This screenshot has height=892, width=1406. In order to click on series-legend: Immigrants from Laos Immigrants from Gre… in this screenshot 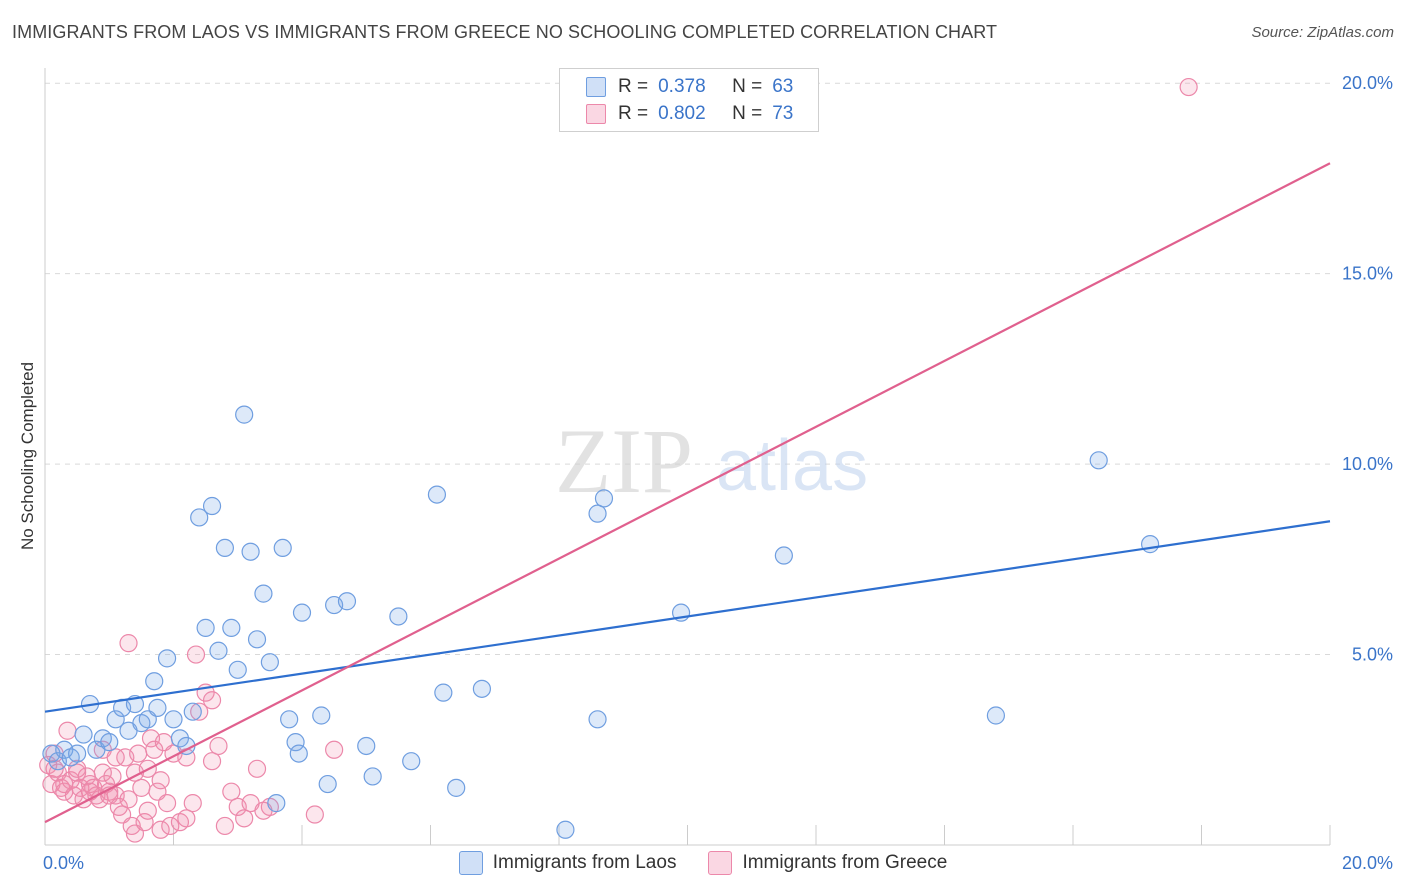, I will do `click(703, 863)`.